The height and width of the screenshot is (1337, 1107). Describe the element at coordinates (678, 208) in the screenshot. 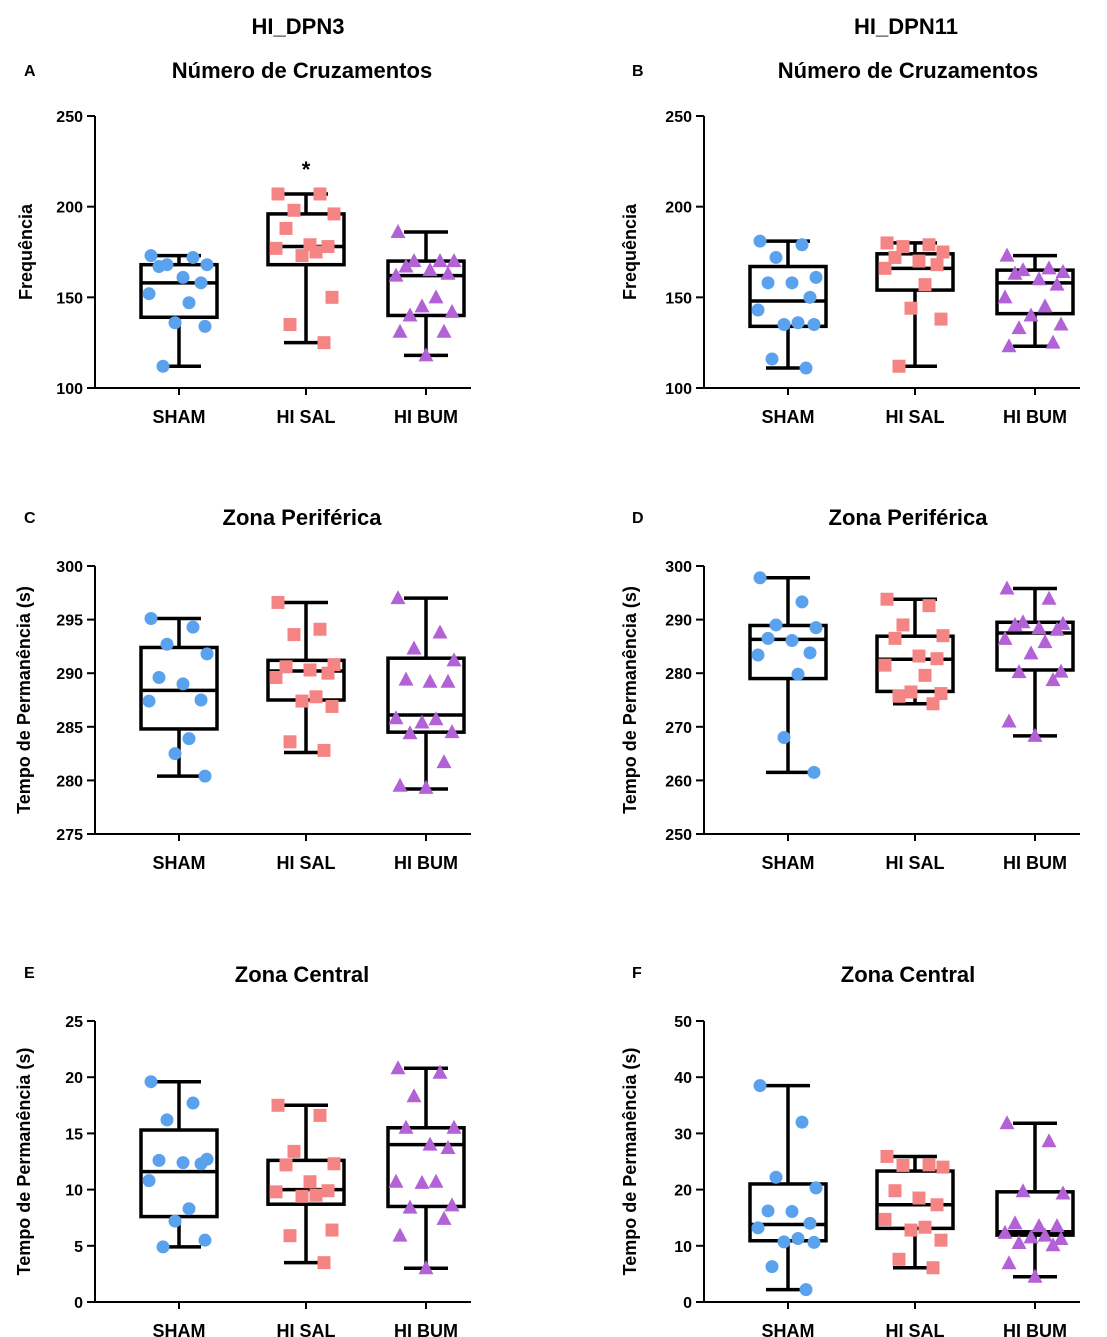

I see `y-tick-label: 200` at that location.